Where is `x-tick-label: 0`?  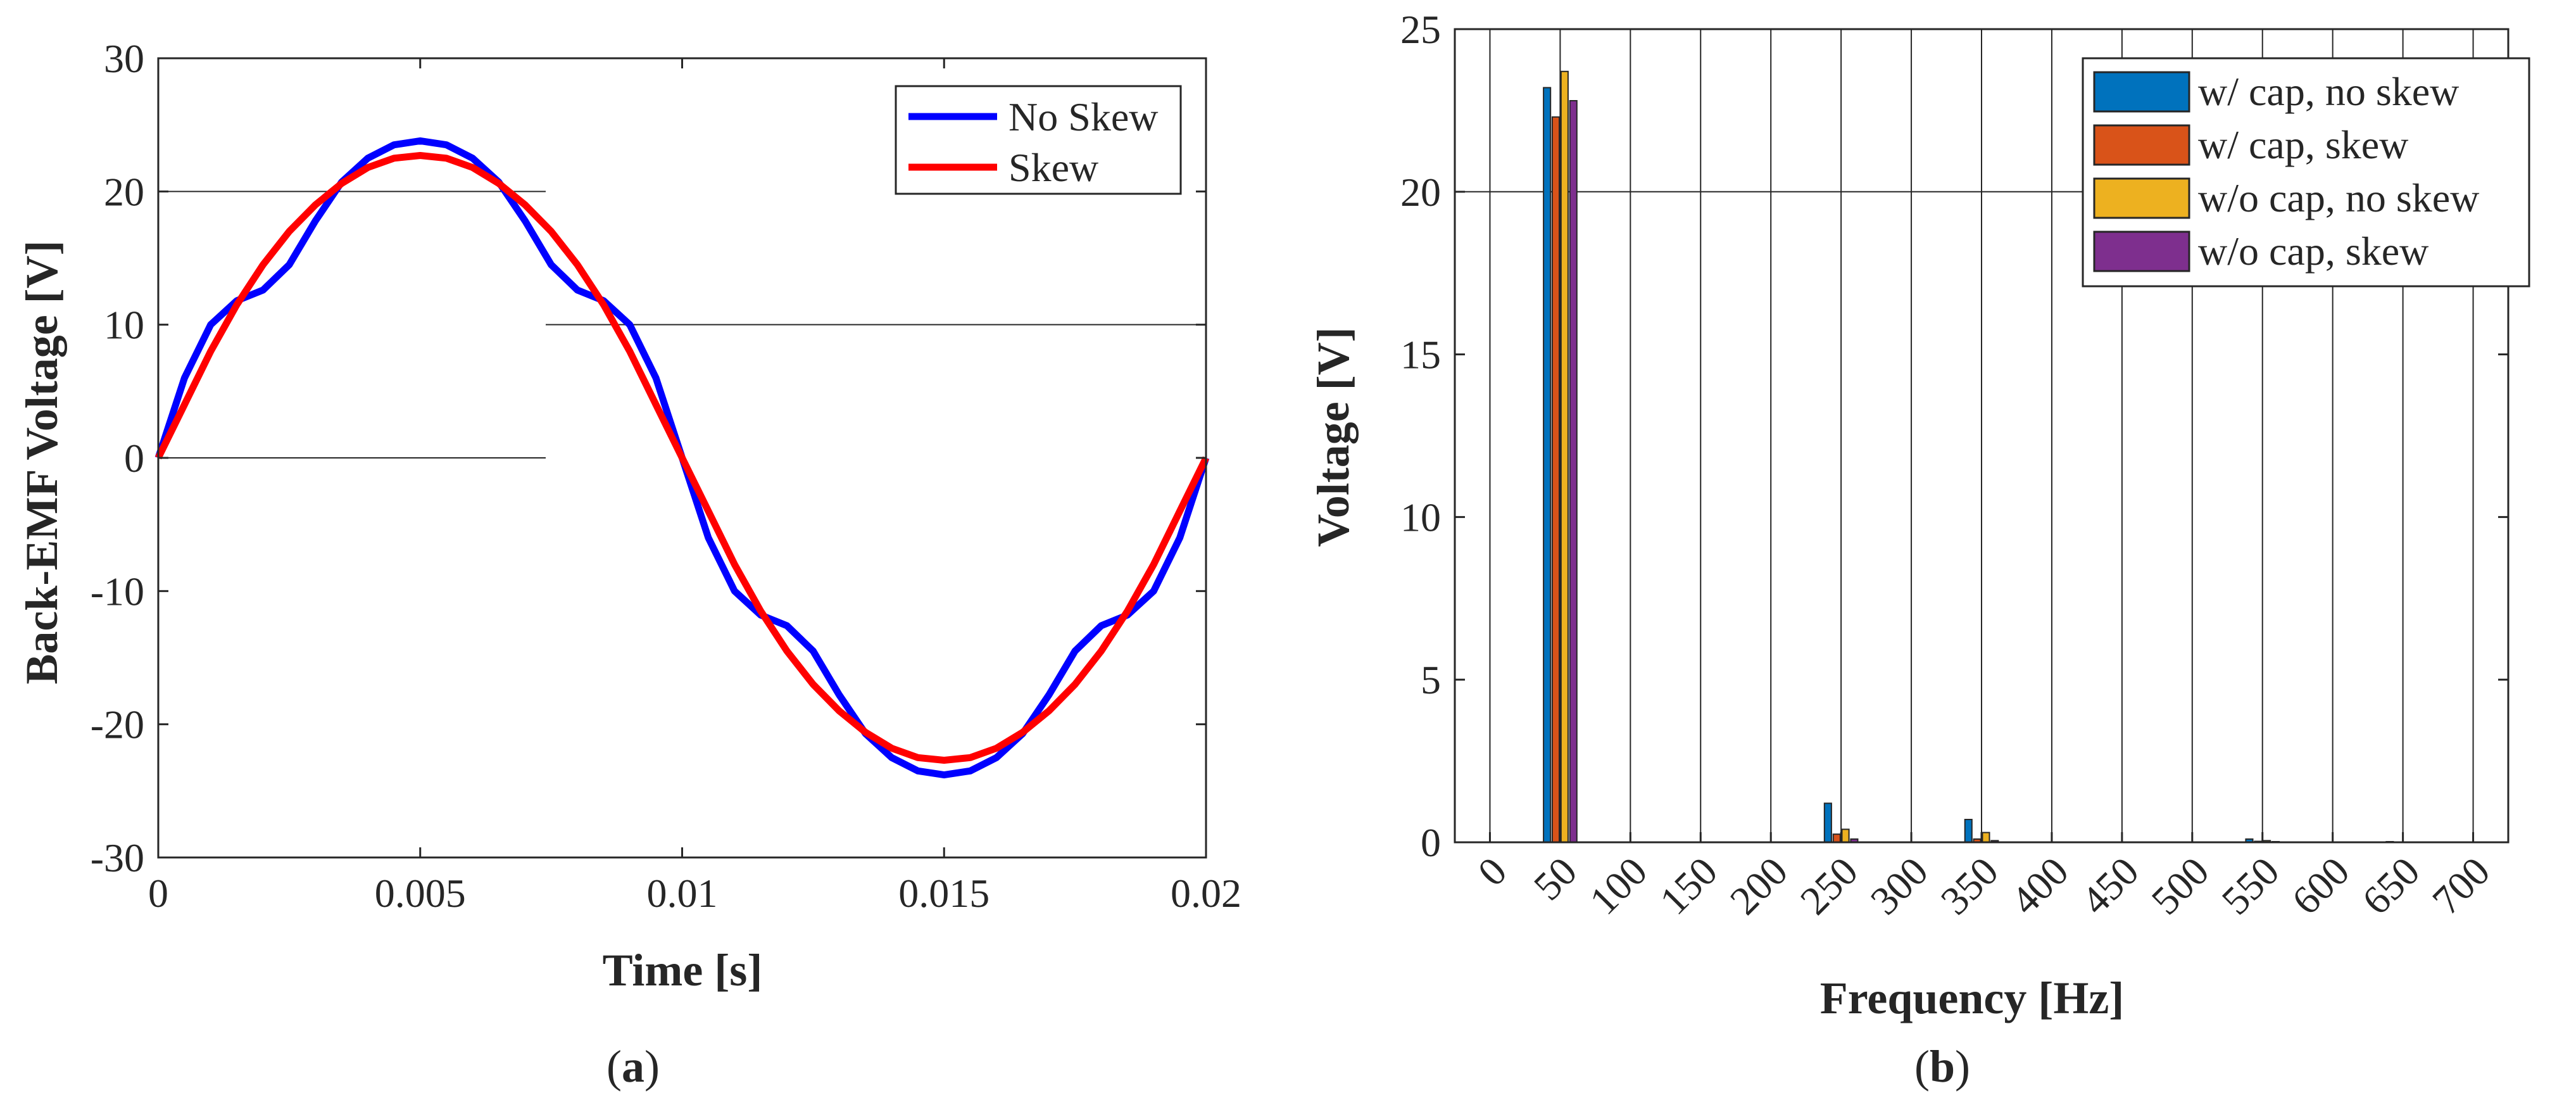 x-tick-label: 0 is located at coordinates (158, 894).